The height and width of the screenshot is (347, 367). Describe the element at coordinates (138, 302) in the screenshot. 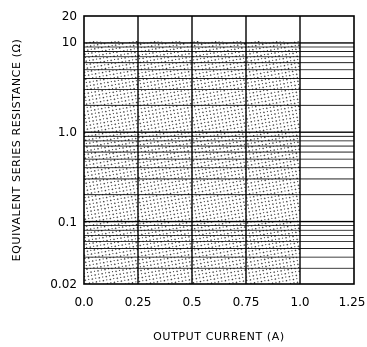

I see `x-tick-label-0.25: 0.25` at that location.